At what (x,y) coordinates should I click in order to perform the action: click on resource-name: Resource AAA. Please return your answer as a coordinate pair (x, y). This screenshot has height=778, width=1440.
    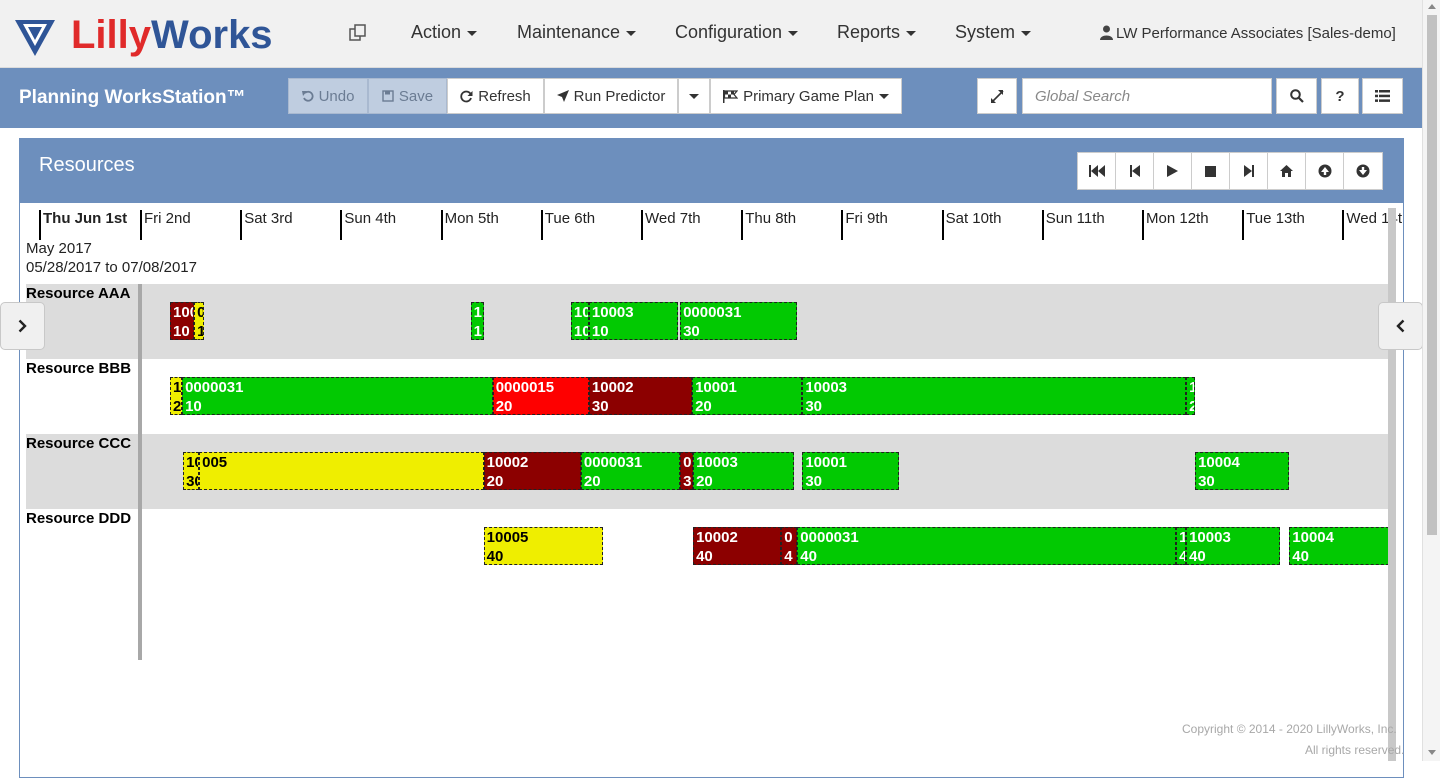
    Looking at the image, I should click on (78, 293).